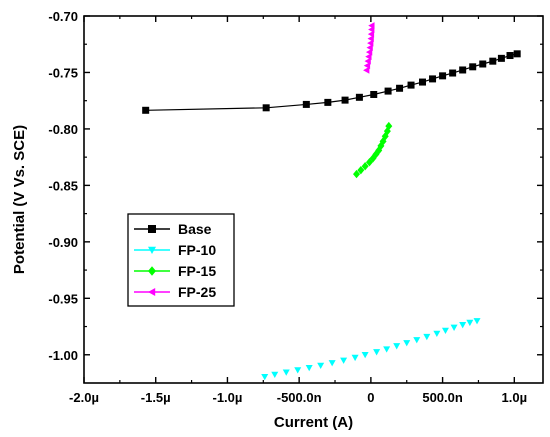  What do you see at coordinates (19, 199) in the screenshot?
I see `y-axis-title: Potential (V Vs. SCE)` at bounding box center [19, 199].